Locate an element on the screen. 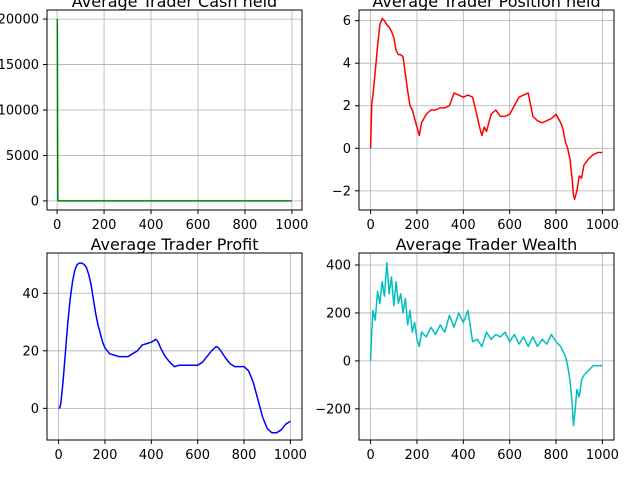 The height and width of the screenshot is (480, 640). y-tick-label: −200 is located at coordinates (333, 409).